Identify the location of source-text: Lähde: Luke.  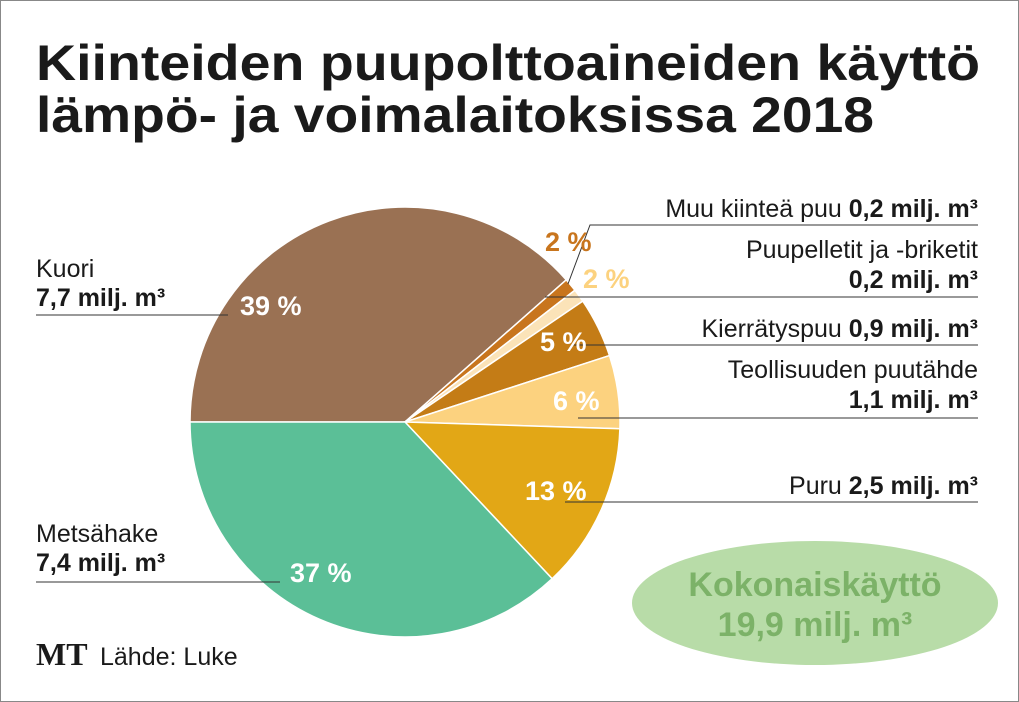
(169, 657).